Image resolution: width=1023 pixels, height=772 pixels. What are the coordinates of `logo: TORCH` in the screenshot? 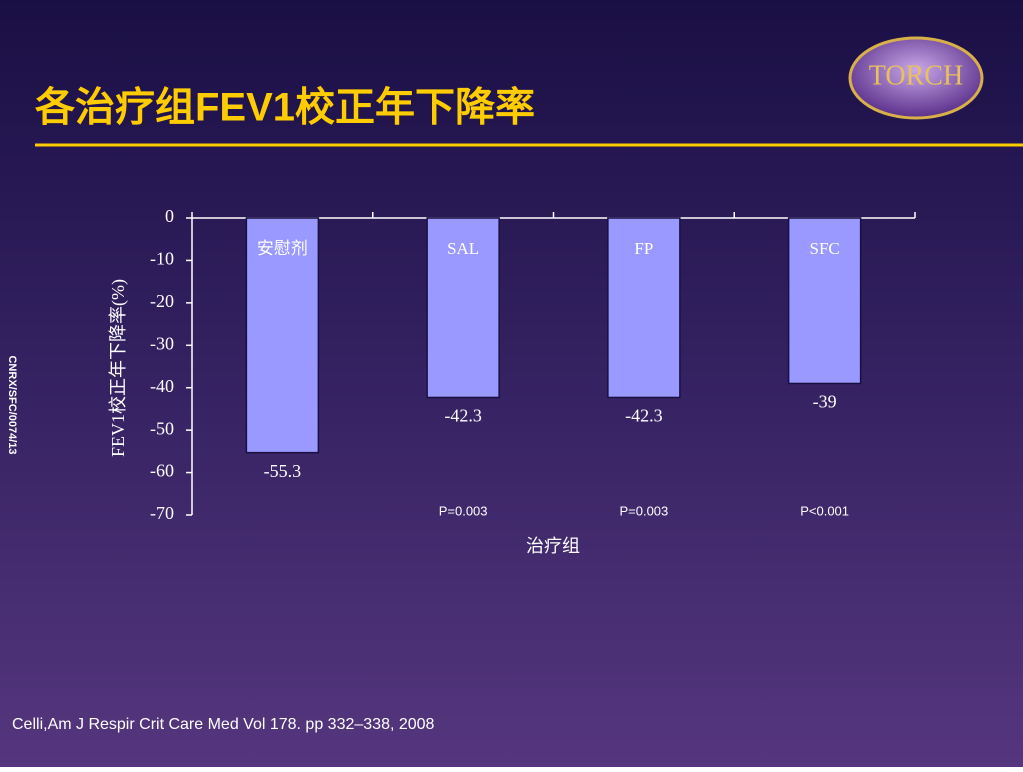 It's located at (916, 75).